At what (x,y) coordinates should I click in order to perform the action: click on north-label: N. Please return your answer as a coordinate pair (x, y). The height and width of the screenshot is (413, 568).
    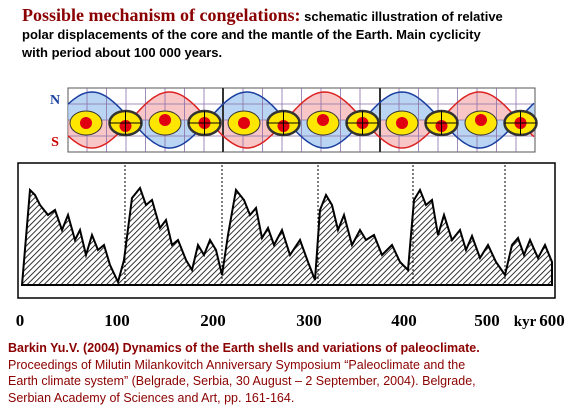
    Looking at the image, I should click on (55, 100).